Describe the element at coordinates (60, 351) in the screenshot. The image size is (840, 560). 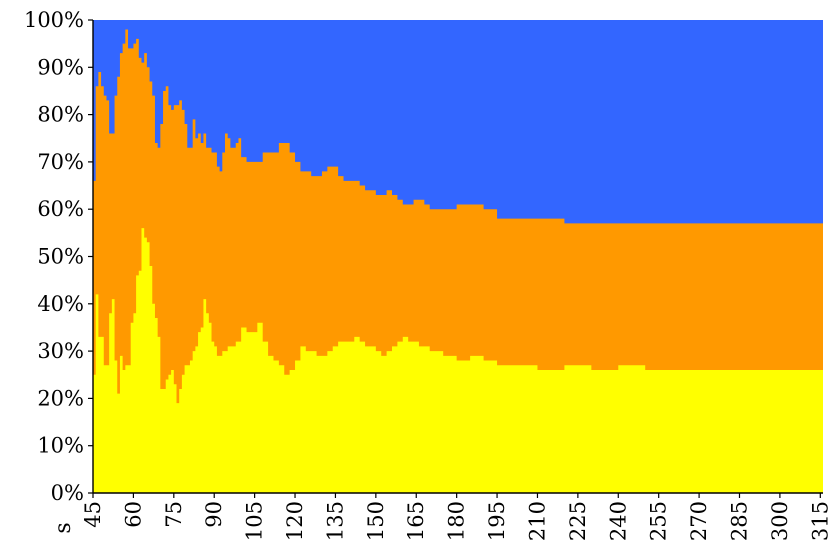
I see `y-tick-label: 30%` at that location.